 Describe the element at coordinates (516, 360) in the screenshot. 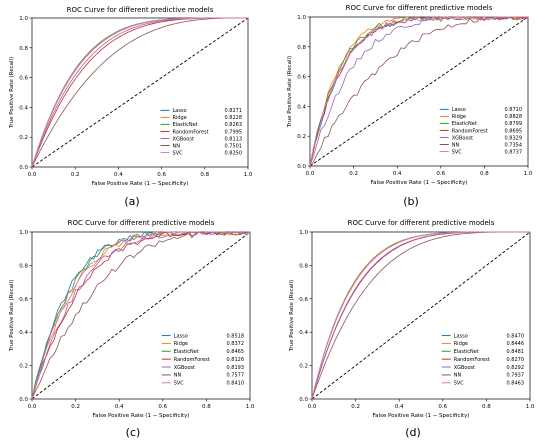

I see `legend-auc-randomforest: 0.8270` at that location.